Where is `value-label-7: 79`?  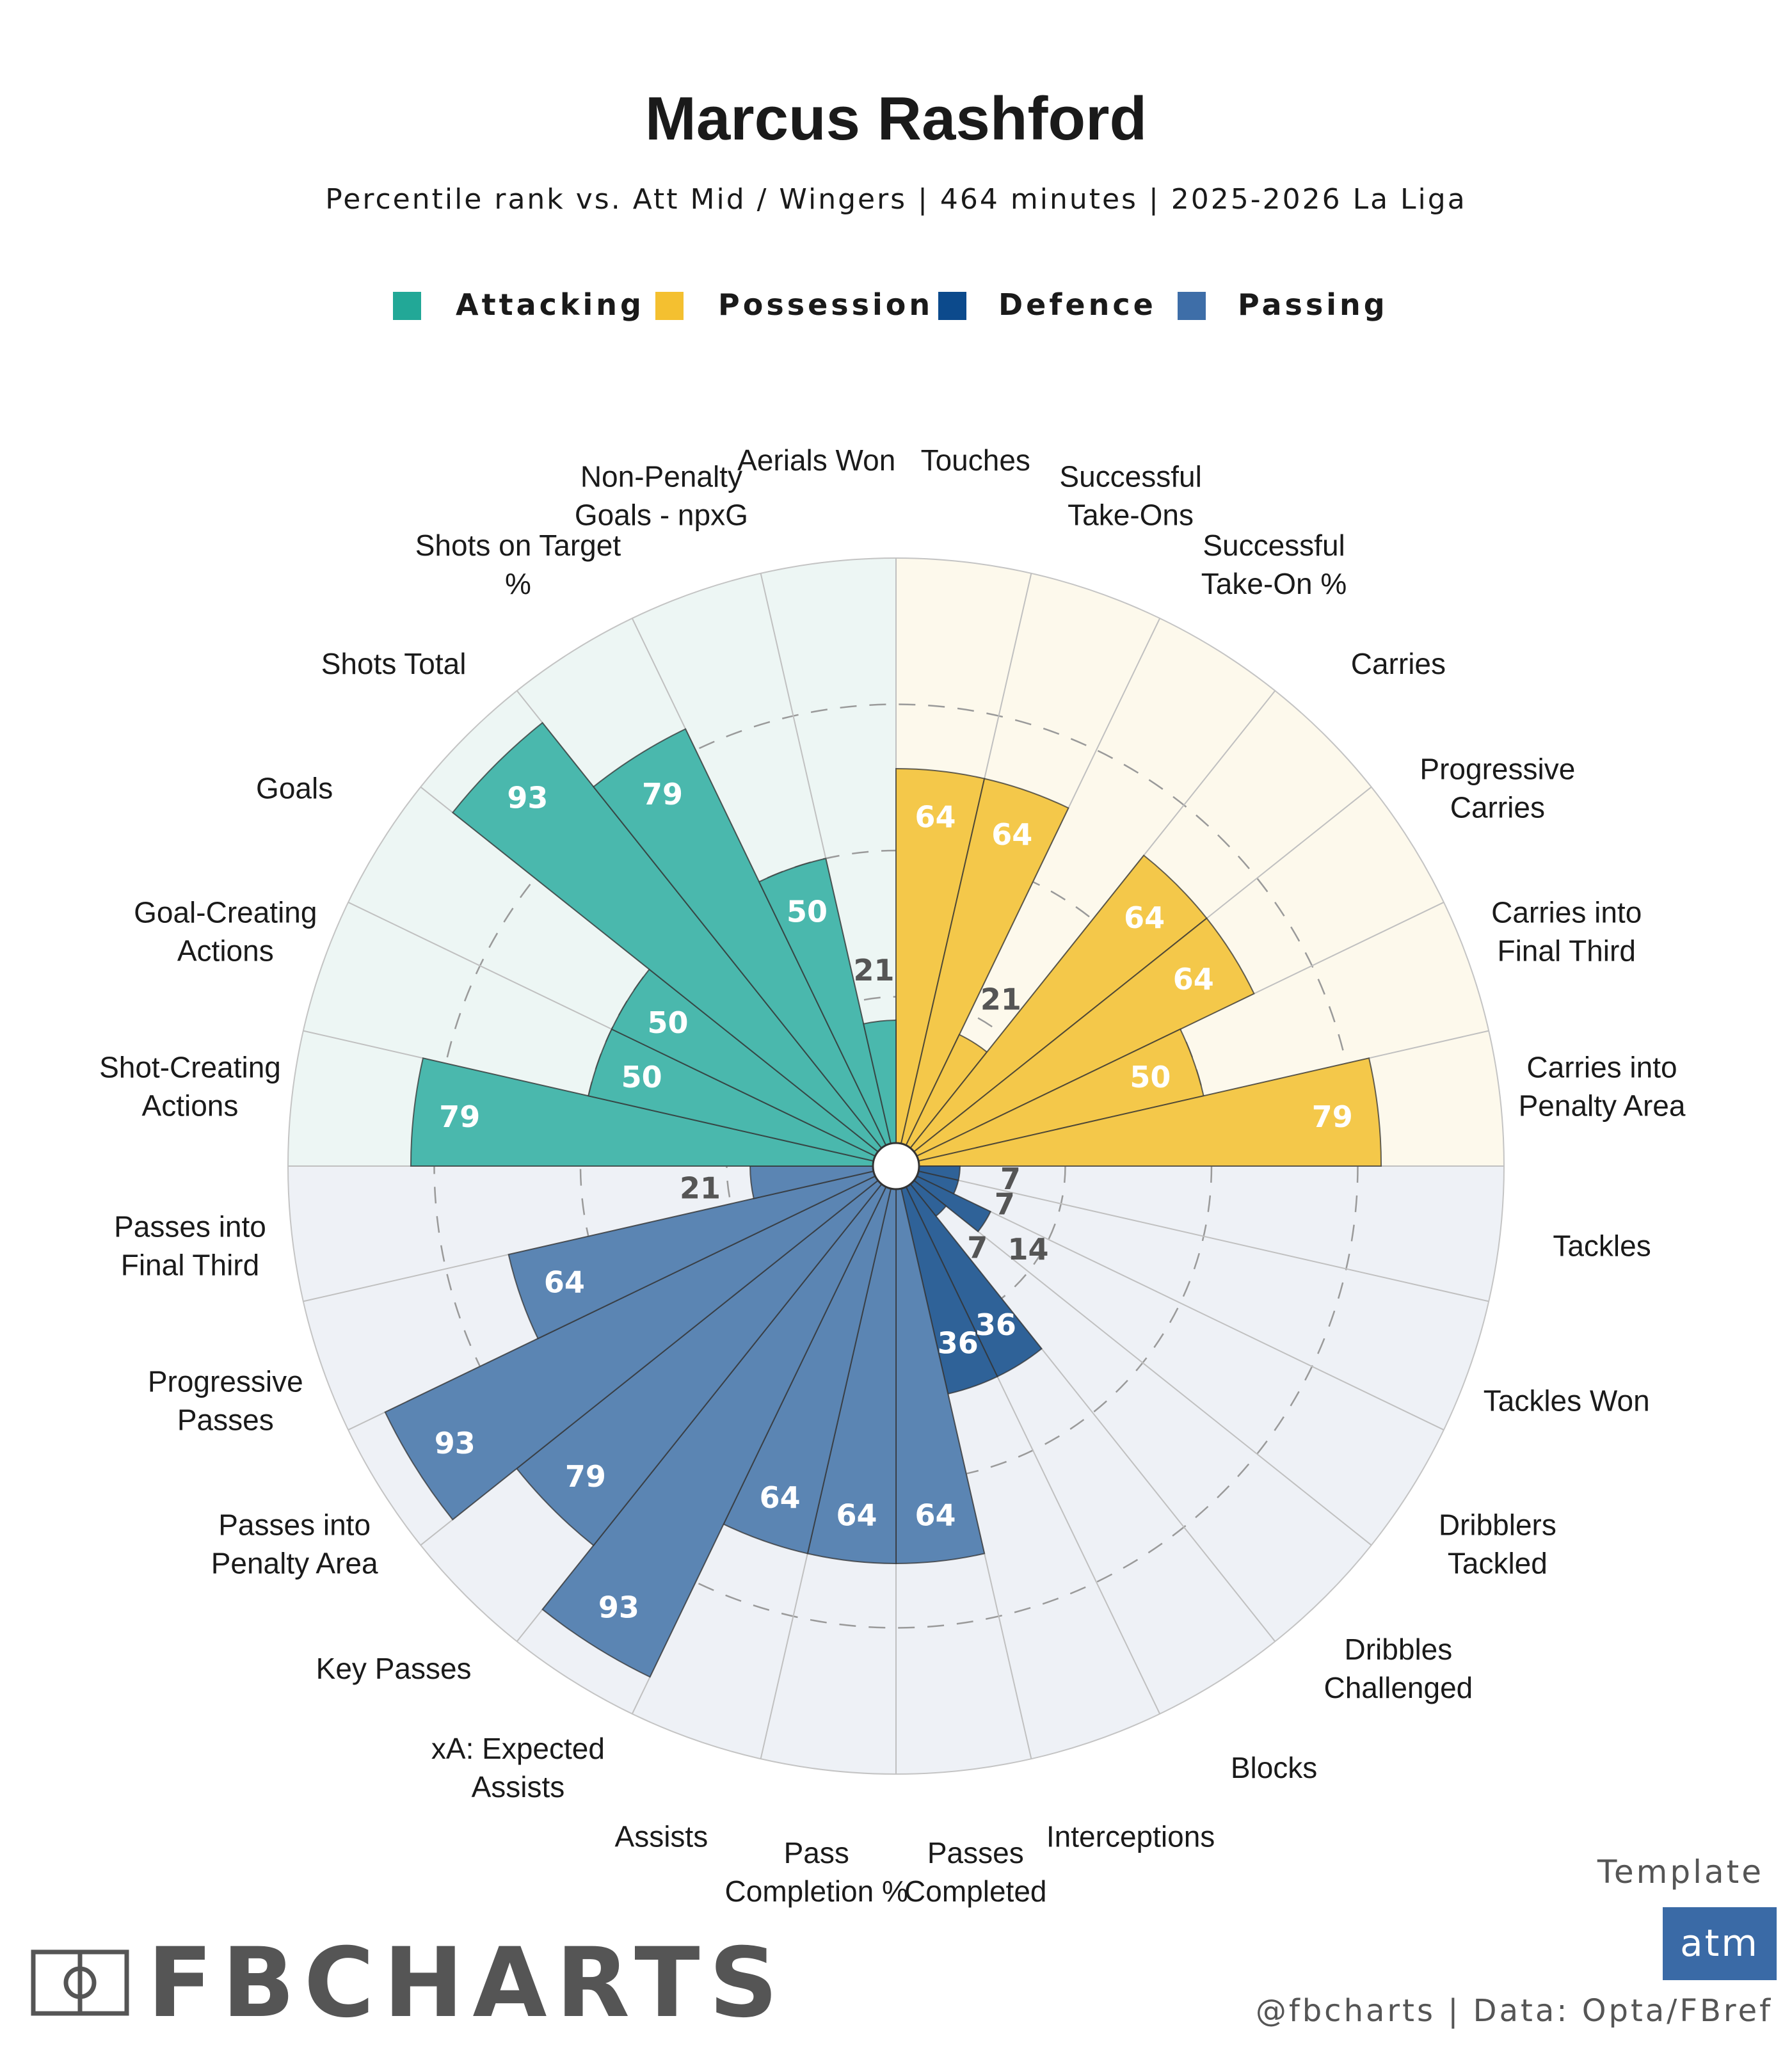
value-label-7: 79 is located at coordinates (1332, 1117).